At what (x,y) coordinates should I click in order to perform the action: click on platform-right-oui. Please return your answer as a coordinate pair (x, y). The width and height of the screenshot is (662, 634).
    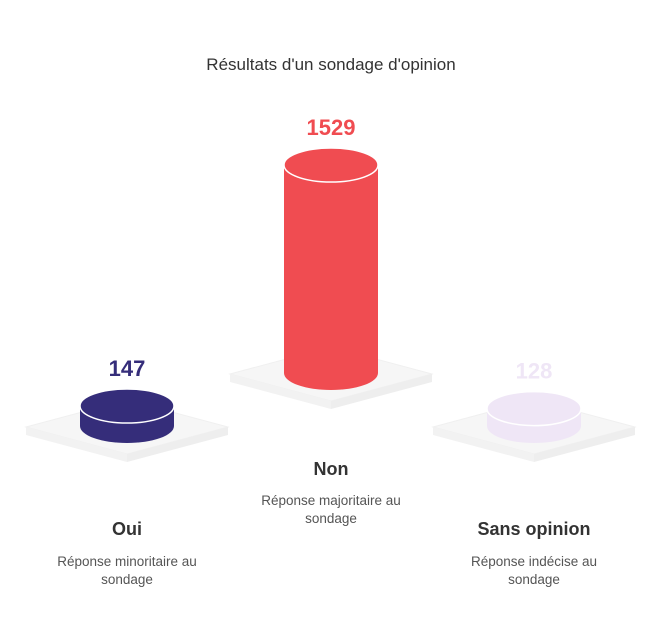
    Looking at the image, I should click on (177, 444).